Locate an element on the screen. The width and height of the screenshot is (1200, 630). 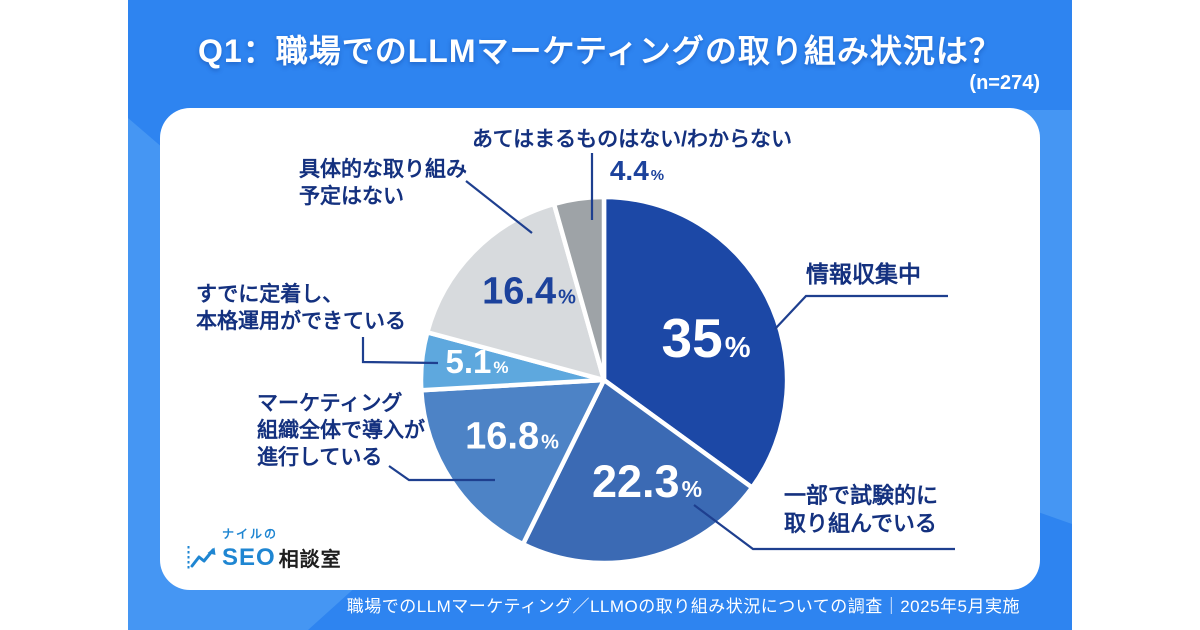
brand-logo: ナイルの SEO 相談室 is located at coordinates (264, 548).